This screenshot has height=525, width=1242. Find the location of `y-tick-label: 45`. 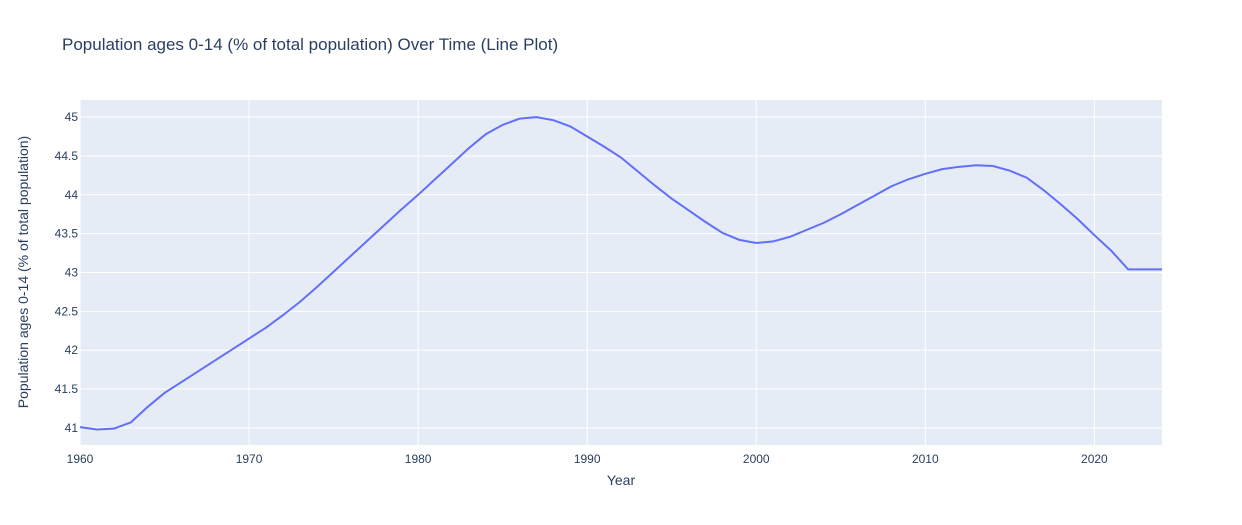

y-tick-label: 45 is located at coordinates (72, 117).